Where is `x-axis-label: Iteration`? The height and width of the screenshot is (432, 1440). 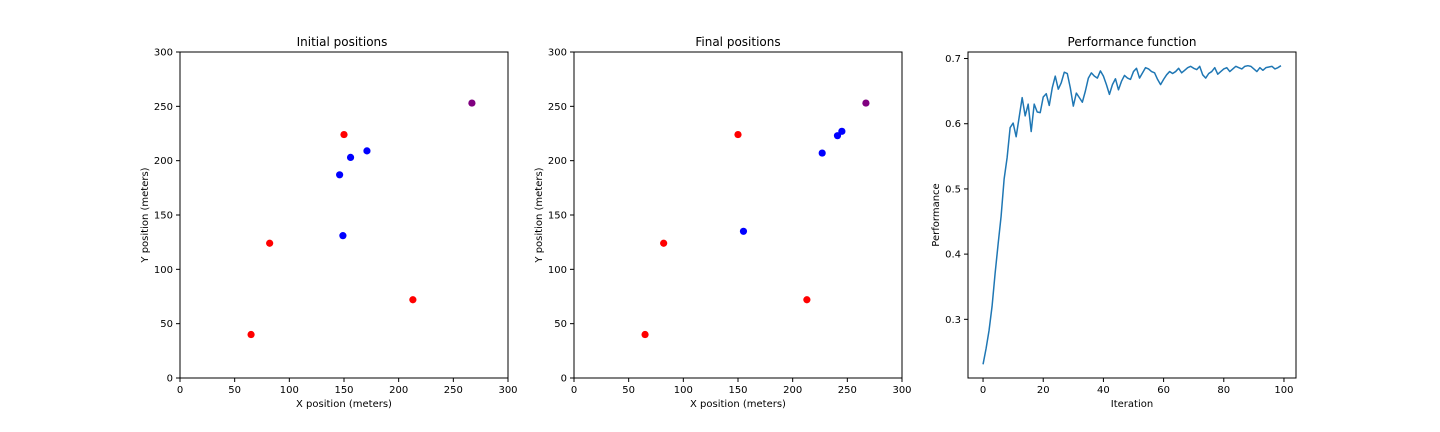 x-axis-label: Iteration is located at coordinates (1132, 404).